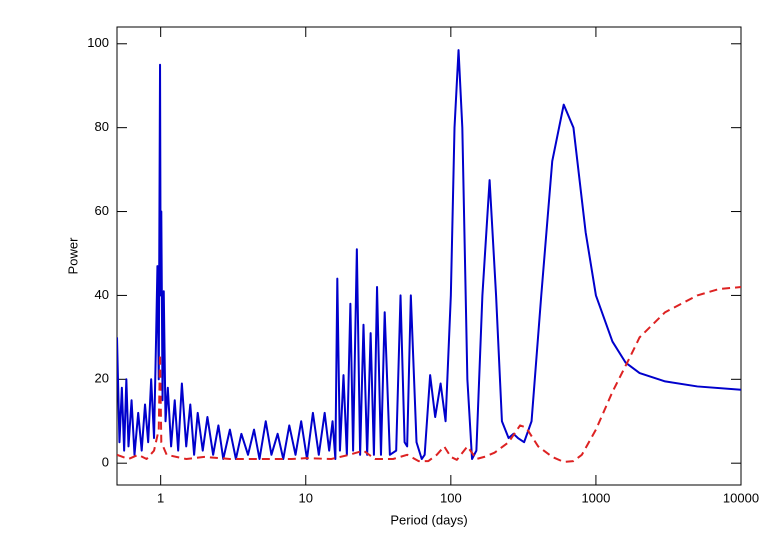  I want to click on x-tick-label: 100, so click(451, 497).